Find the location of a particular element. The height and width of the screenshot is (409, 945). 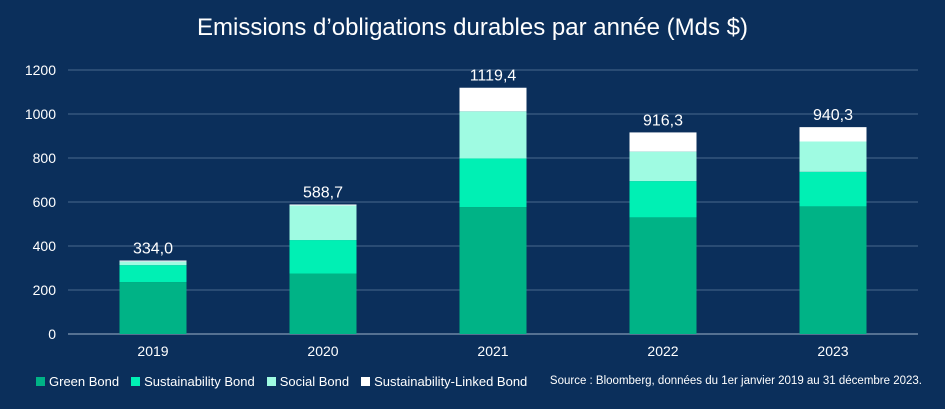

total-label: 1119,4 is located at coordinates (493, 76).